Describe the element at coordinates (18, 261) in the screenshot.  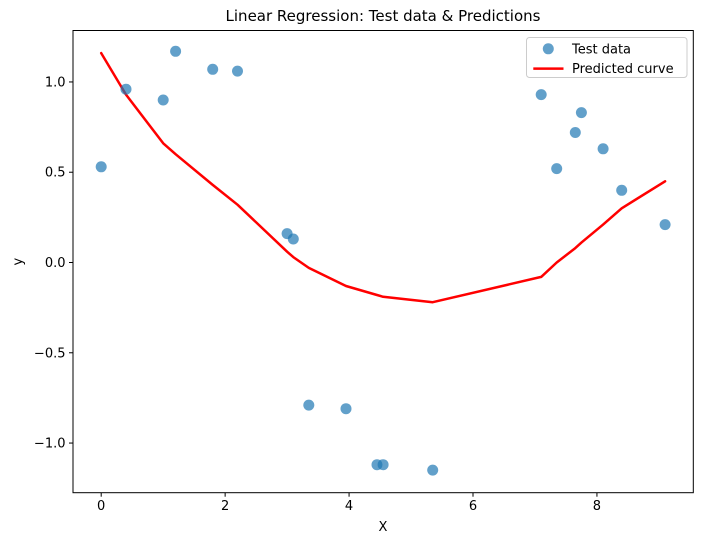
I see `y-axis-label: y` at that location.